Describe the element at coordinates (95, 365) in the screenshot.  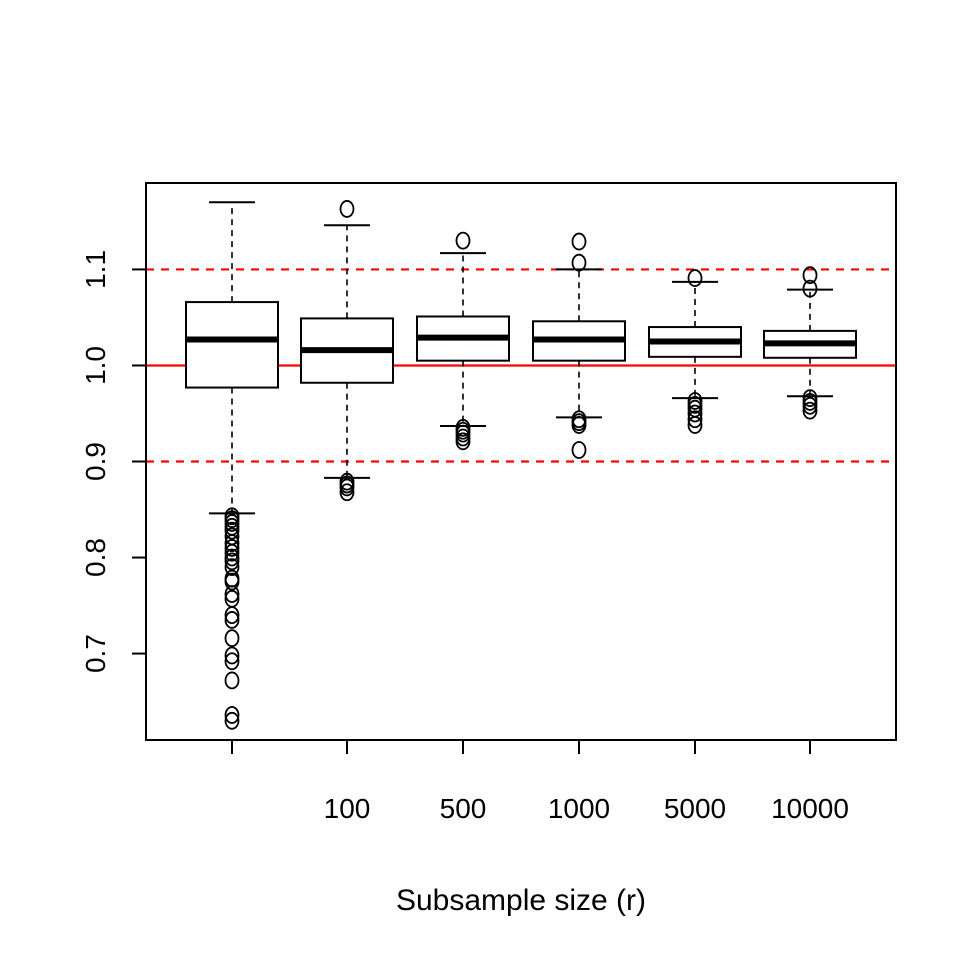
I see `y-tick-label: 1.0` at that location.